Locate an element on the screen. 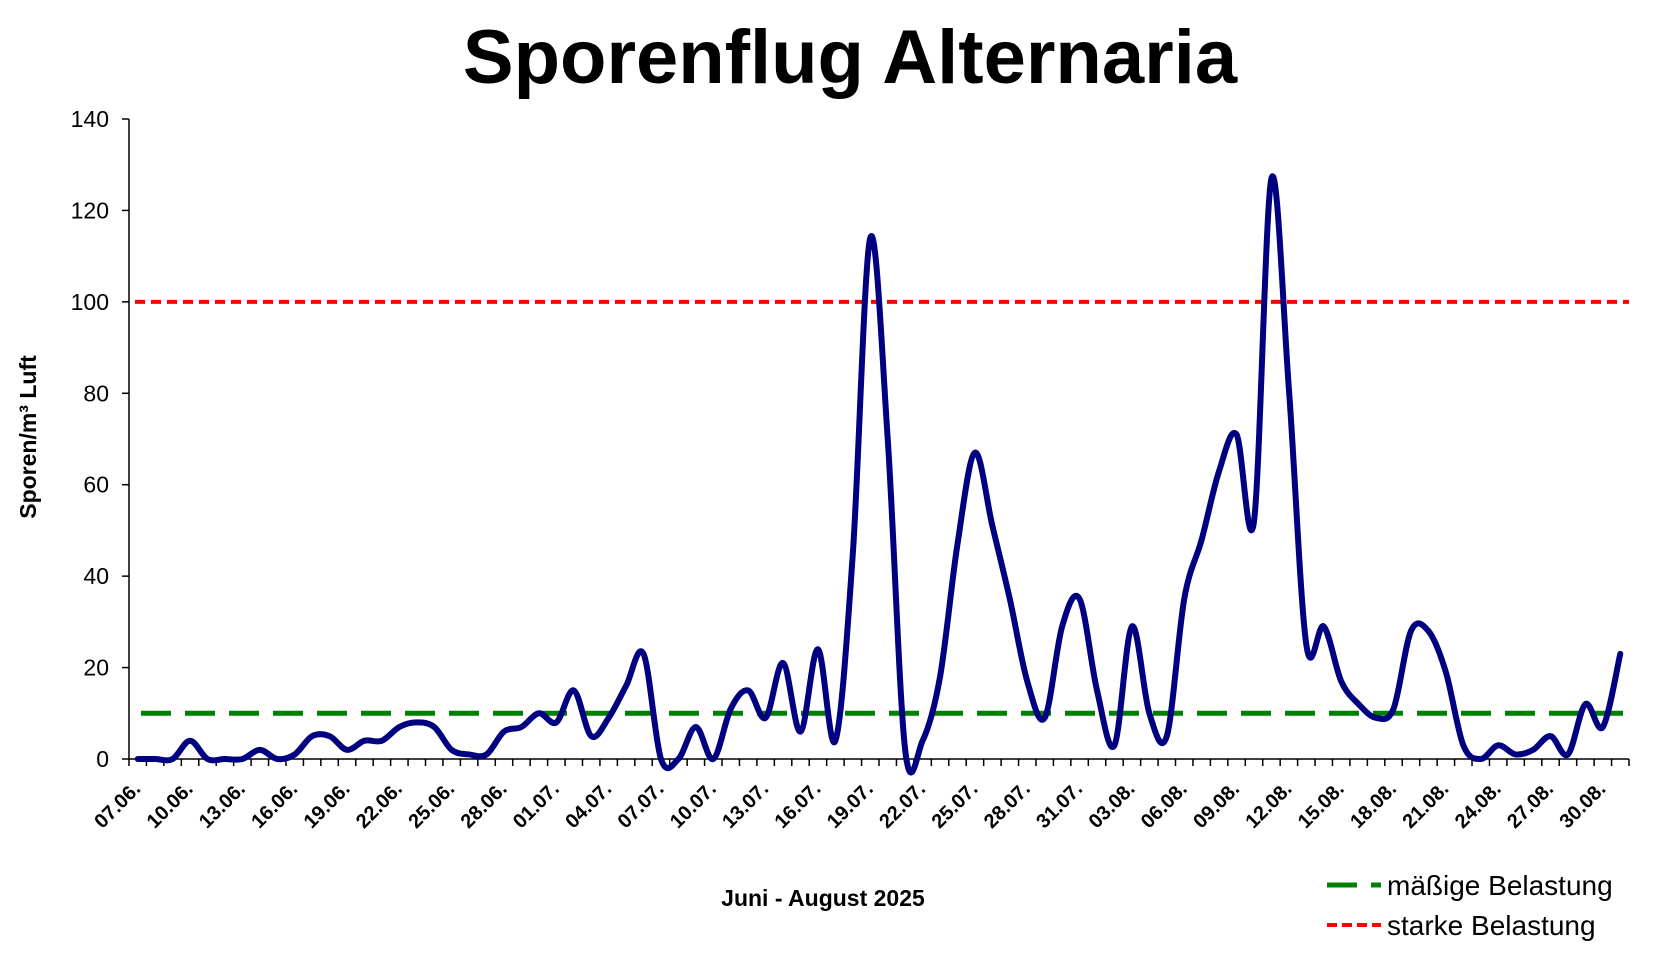 This screenshot has height=955, width=1661. data-point-19.06 is located at coordinates (347, 750).